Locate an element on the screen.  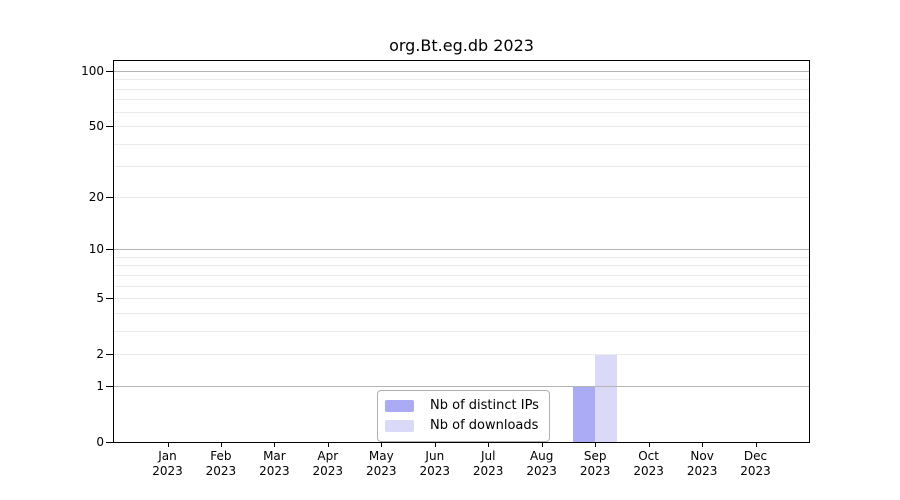
y-tick-label: 100 is located at coordinates (92, 71).